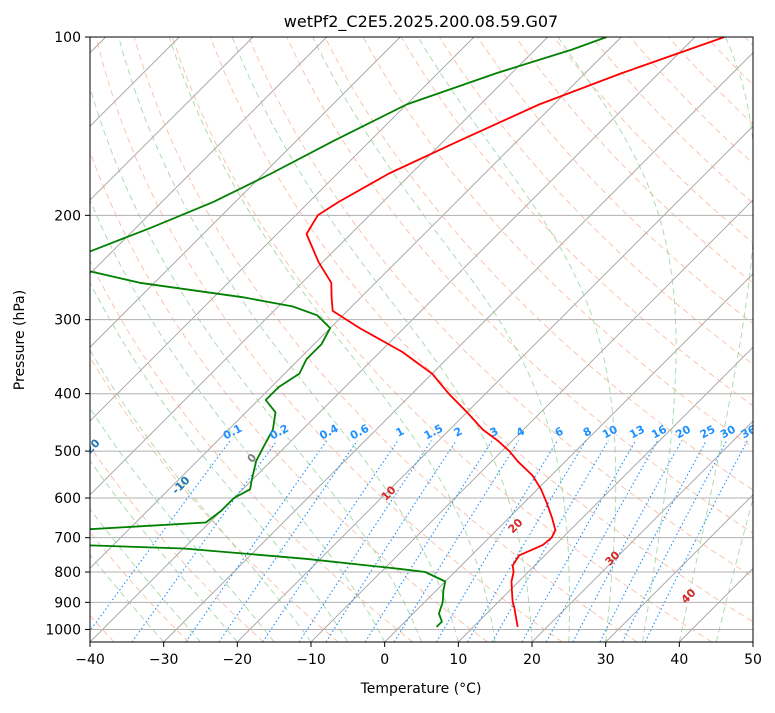 The image size is (775, 713). Describe the element at coordinates (67, 499) in the screenshot. I see `y-tick-label: 600` at that location.